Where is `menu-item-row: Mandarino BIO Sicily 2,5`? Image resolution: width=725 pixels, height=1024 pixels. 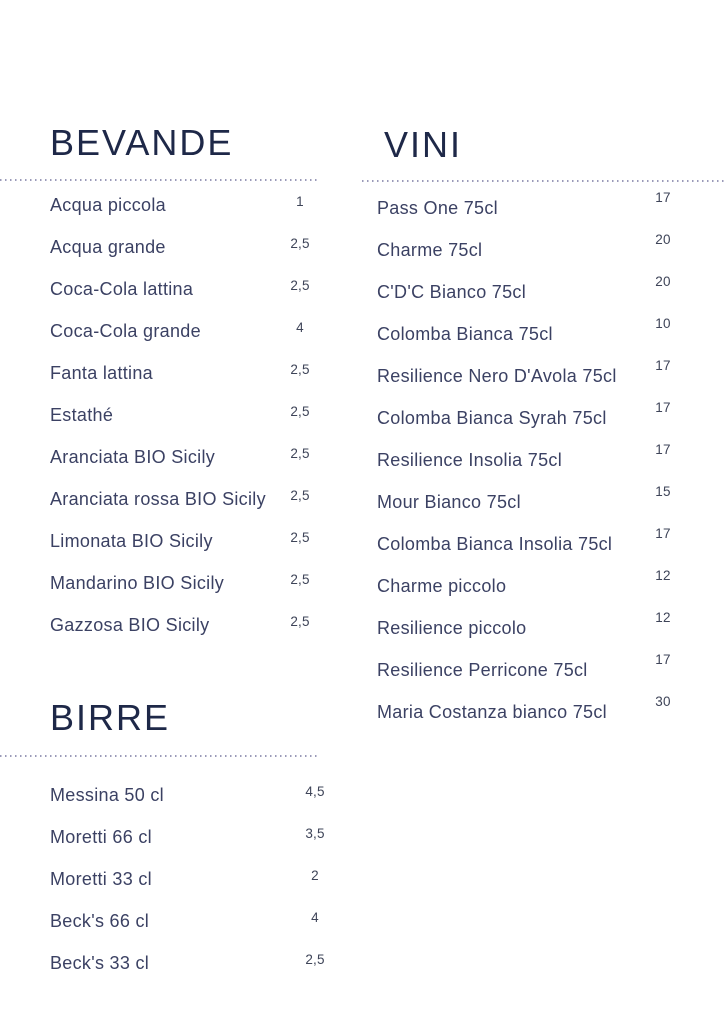 menu-item-row: Mandarino BIO Sicily 2,5 is located at coordinates (183, 593).